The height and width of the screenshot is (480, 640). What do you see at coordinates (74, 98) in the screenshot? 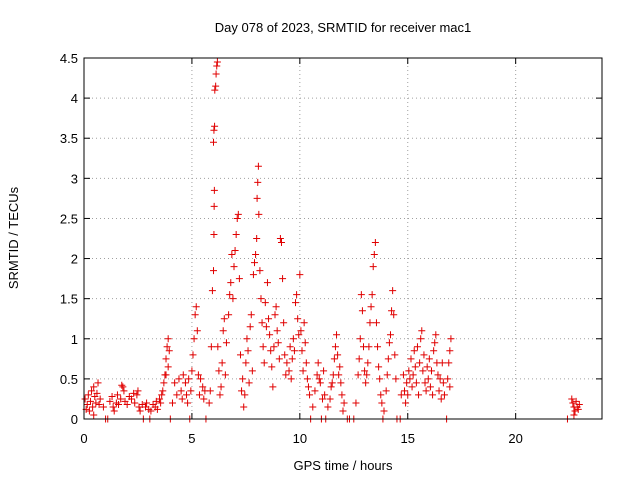
I see `y-tick-label: 4` at bounding box center [74, 98].